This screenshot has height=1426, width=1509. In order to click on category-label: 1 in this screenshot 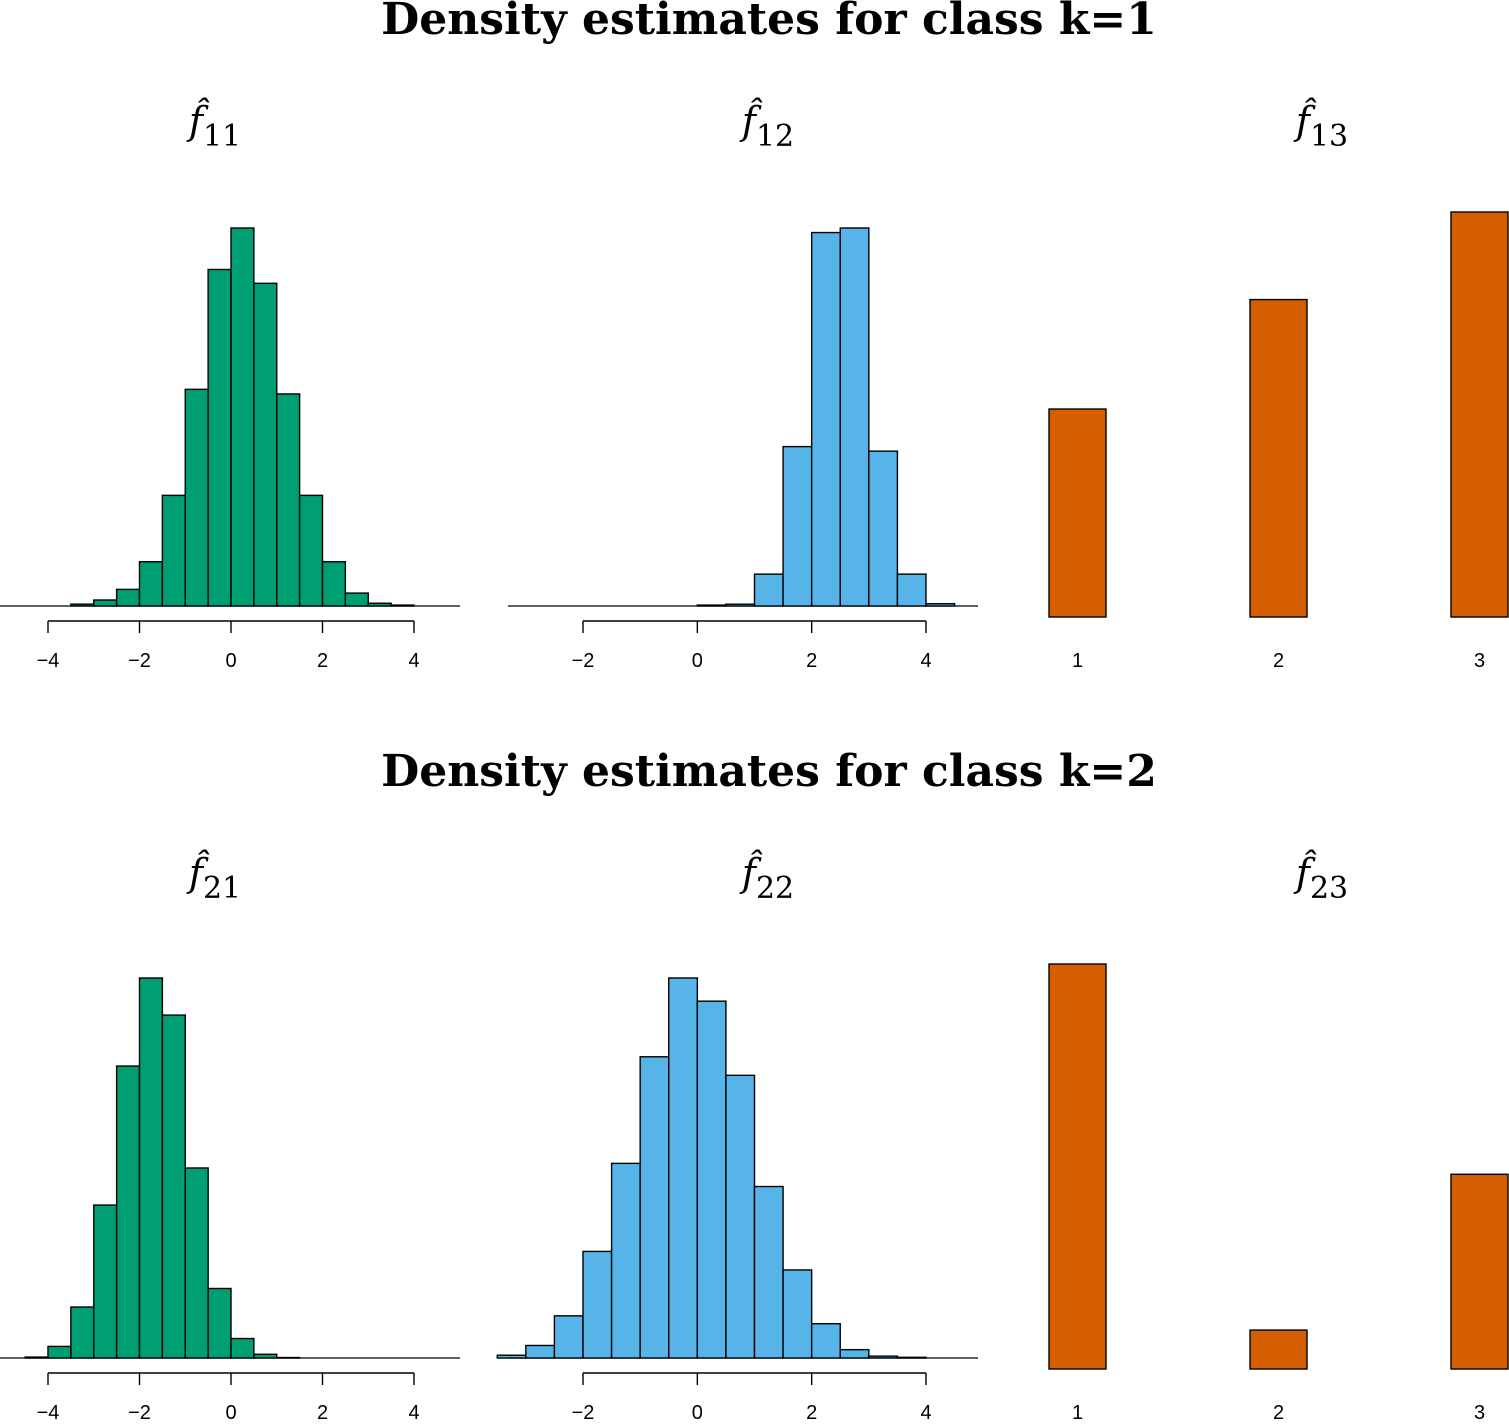, I will do `click(1077, 1413)`.